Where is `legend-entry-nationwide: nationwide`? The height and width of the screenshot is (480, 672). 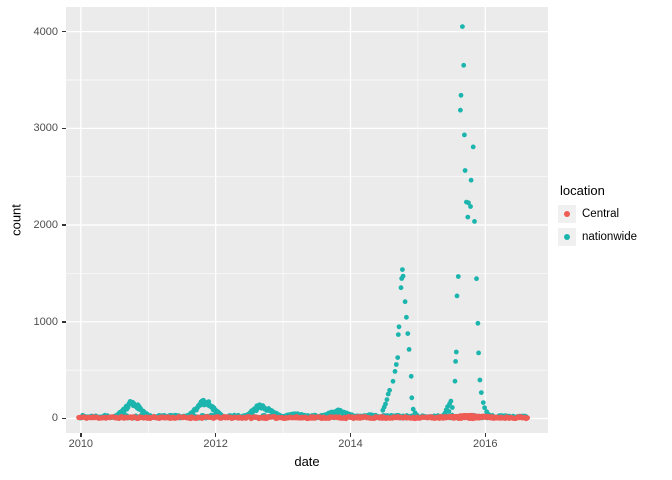
legend-entry-nationwide: nationwide is located at coordinates (597, 237).